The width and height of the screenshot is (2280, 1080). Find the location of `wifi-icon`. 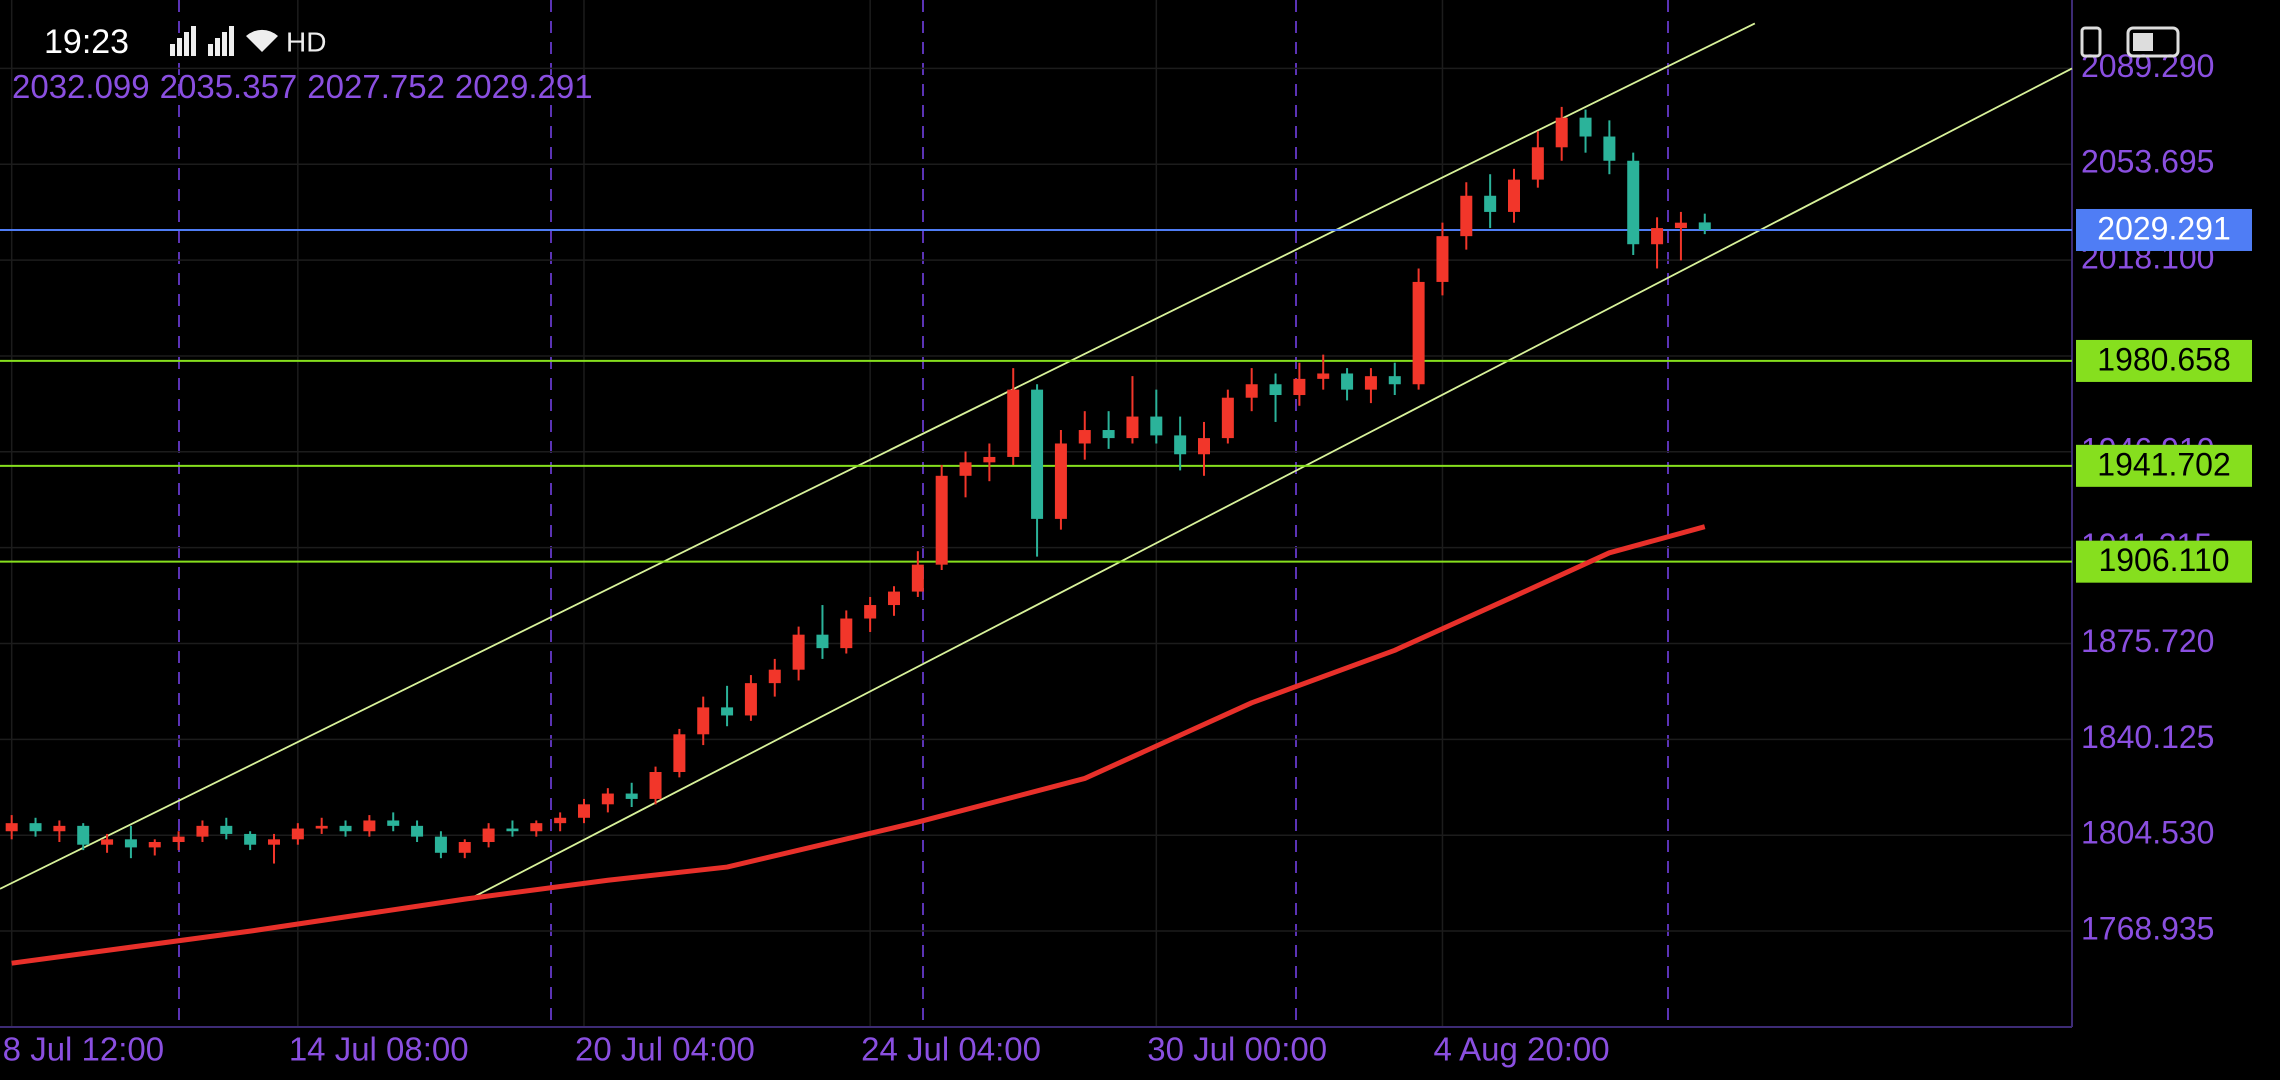

wifi-icon is located at coordinates (262, 40).